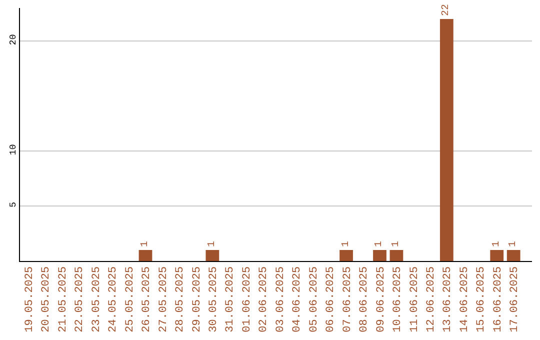  What do you see at coordinates (432, 299) in the screenshot?
I see `x-tick-label: 12.06.2025` at bounding box center [432, 299].